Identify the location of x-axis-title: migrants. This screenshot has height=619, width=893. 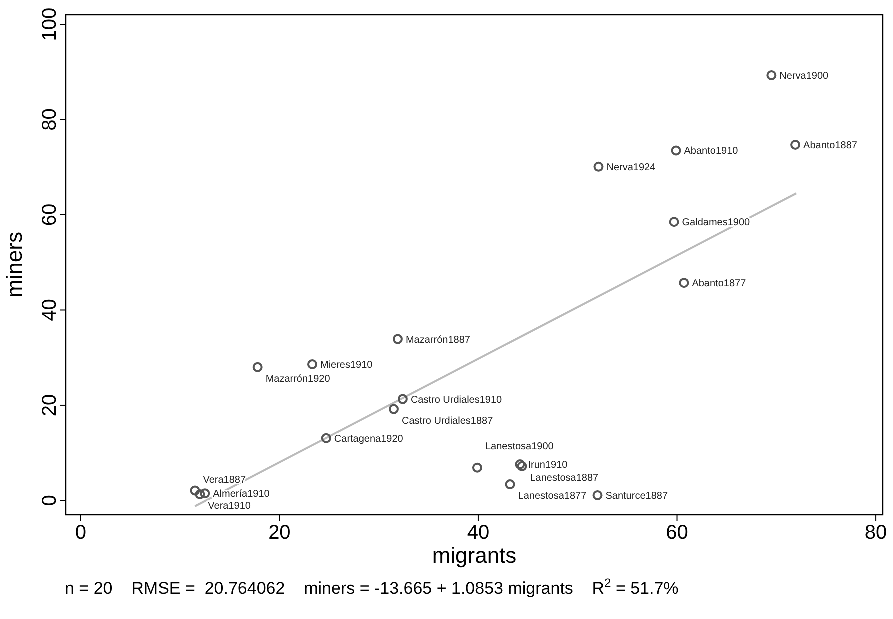
(474, 555).